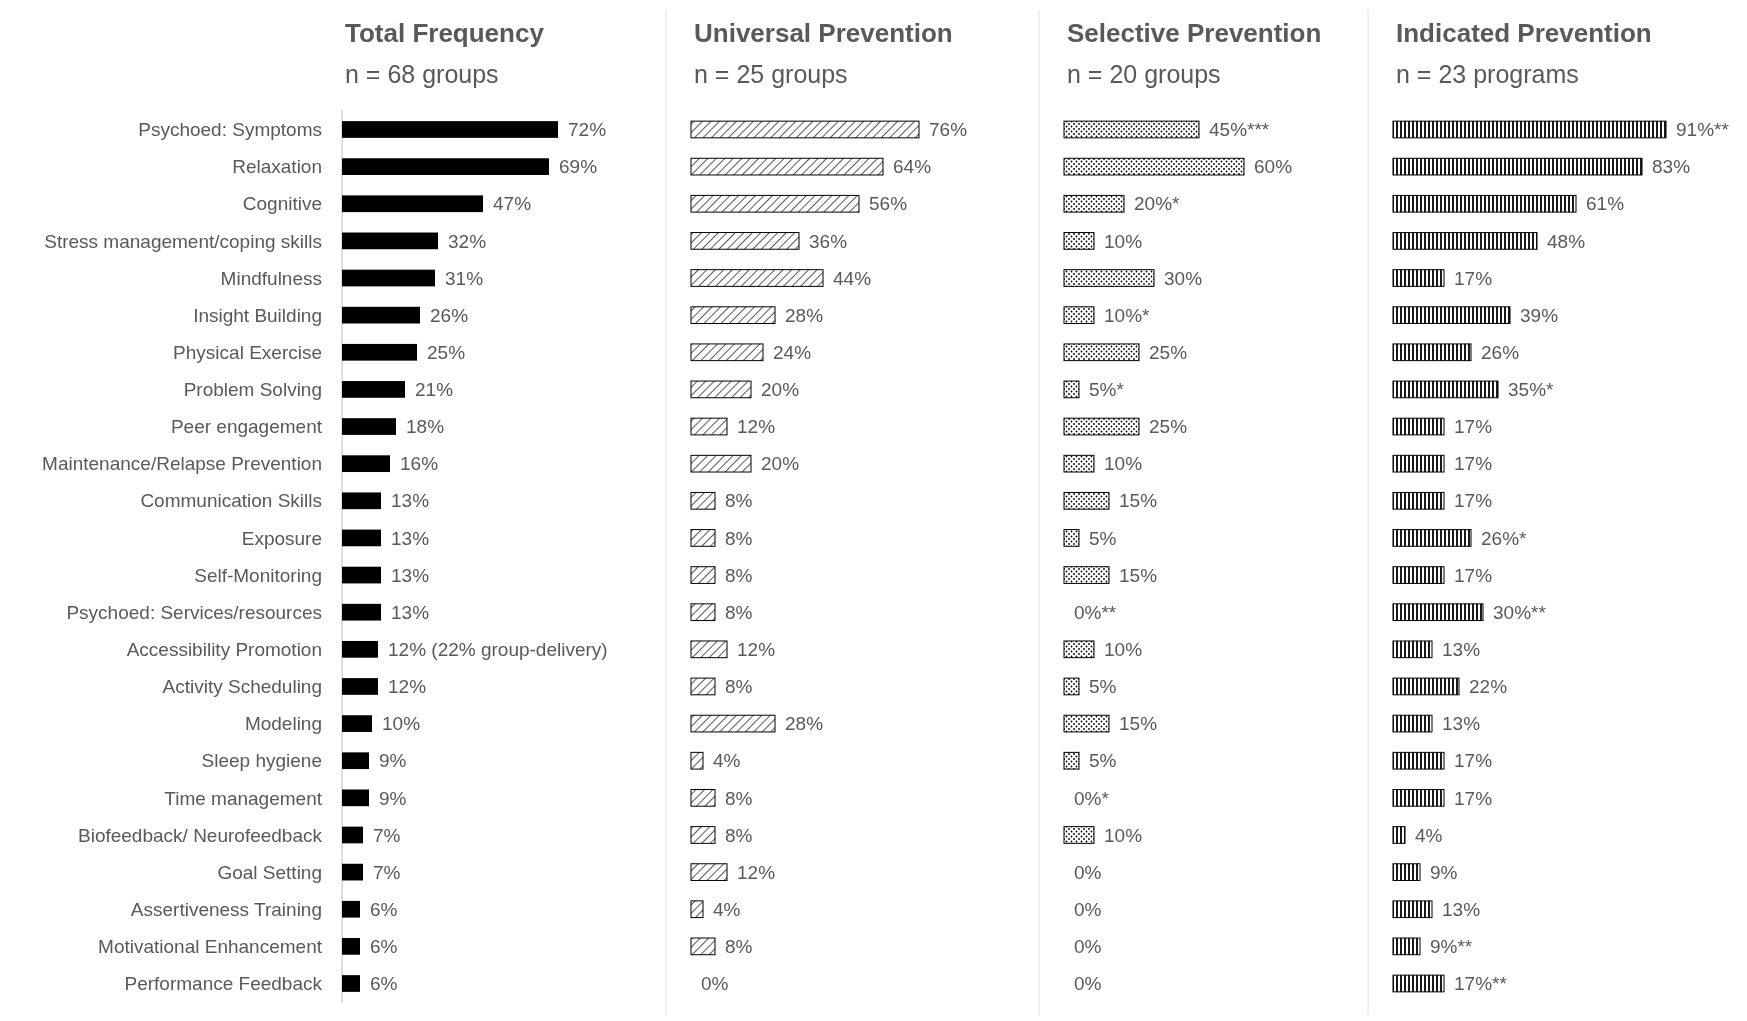  What do you see at coordinates (419, 464) in the screenshot?
I see `data-label: 16%` at bounding box center [419, 464].